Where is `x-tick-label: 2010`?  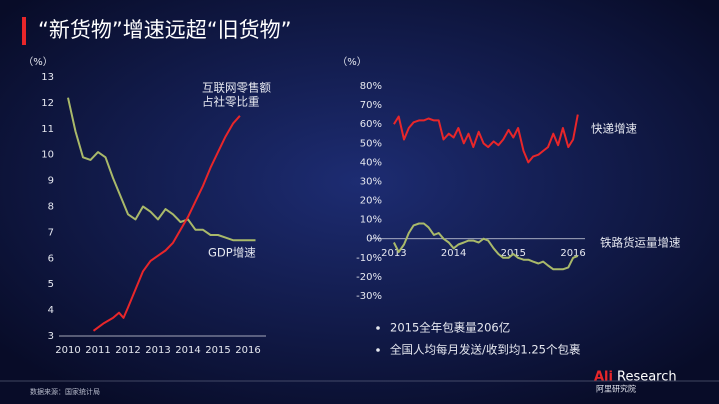
x-tick-label: 2010 is located at coordinates (67, 350).